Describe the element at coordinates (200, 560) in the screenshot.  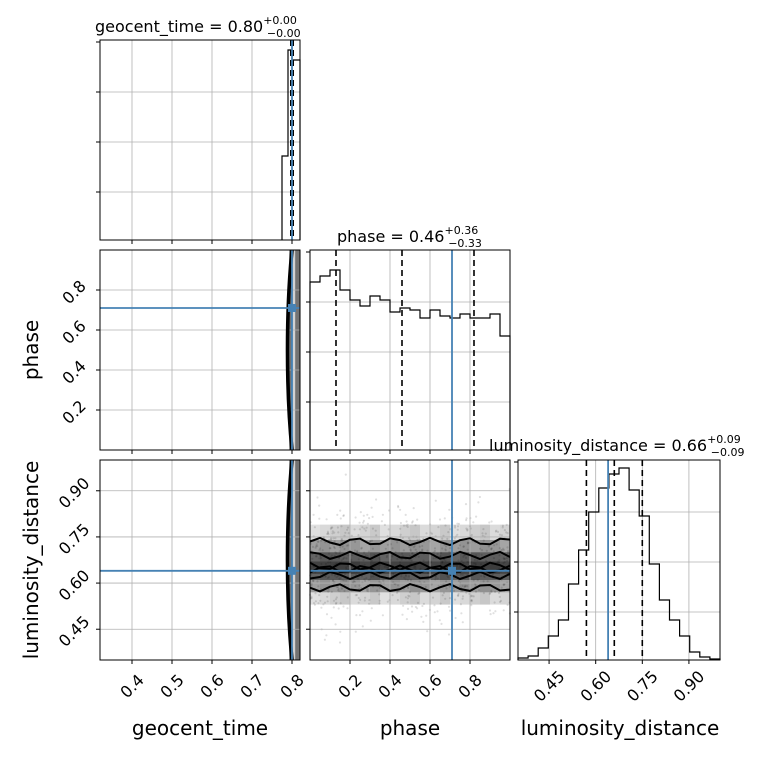
I see `panel-frame` at that location.